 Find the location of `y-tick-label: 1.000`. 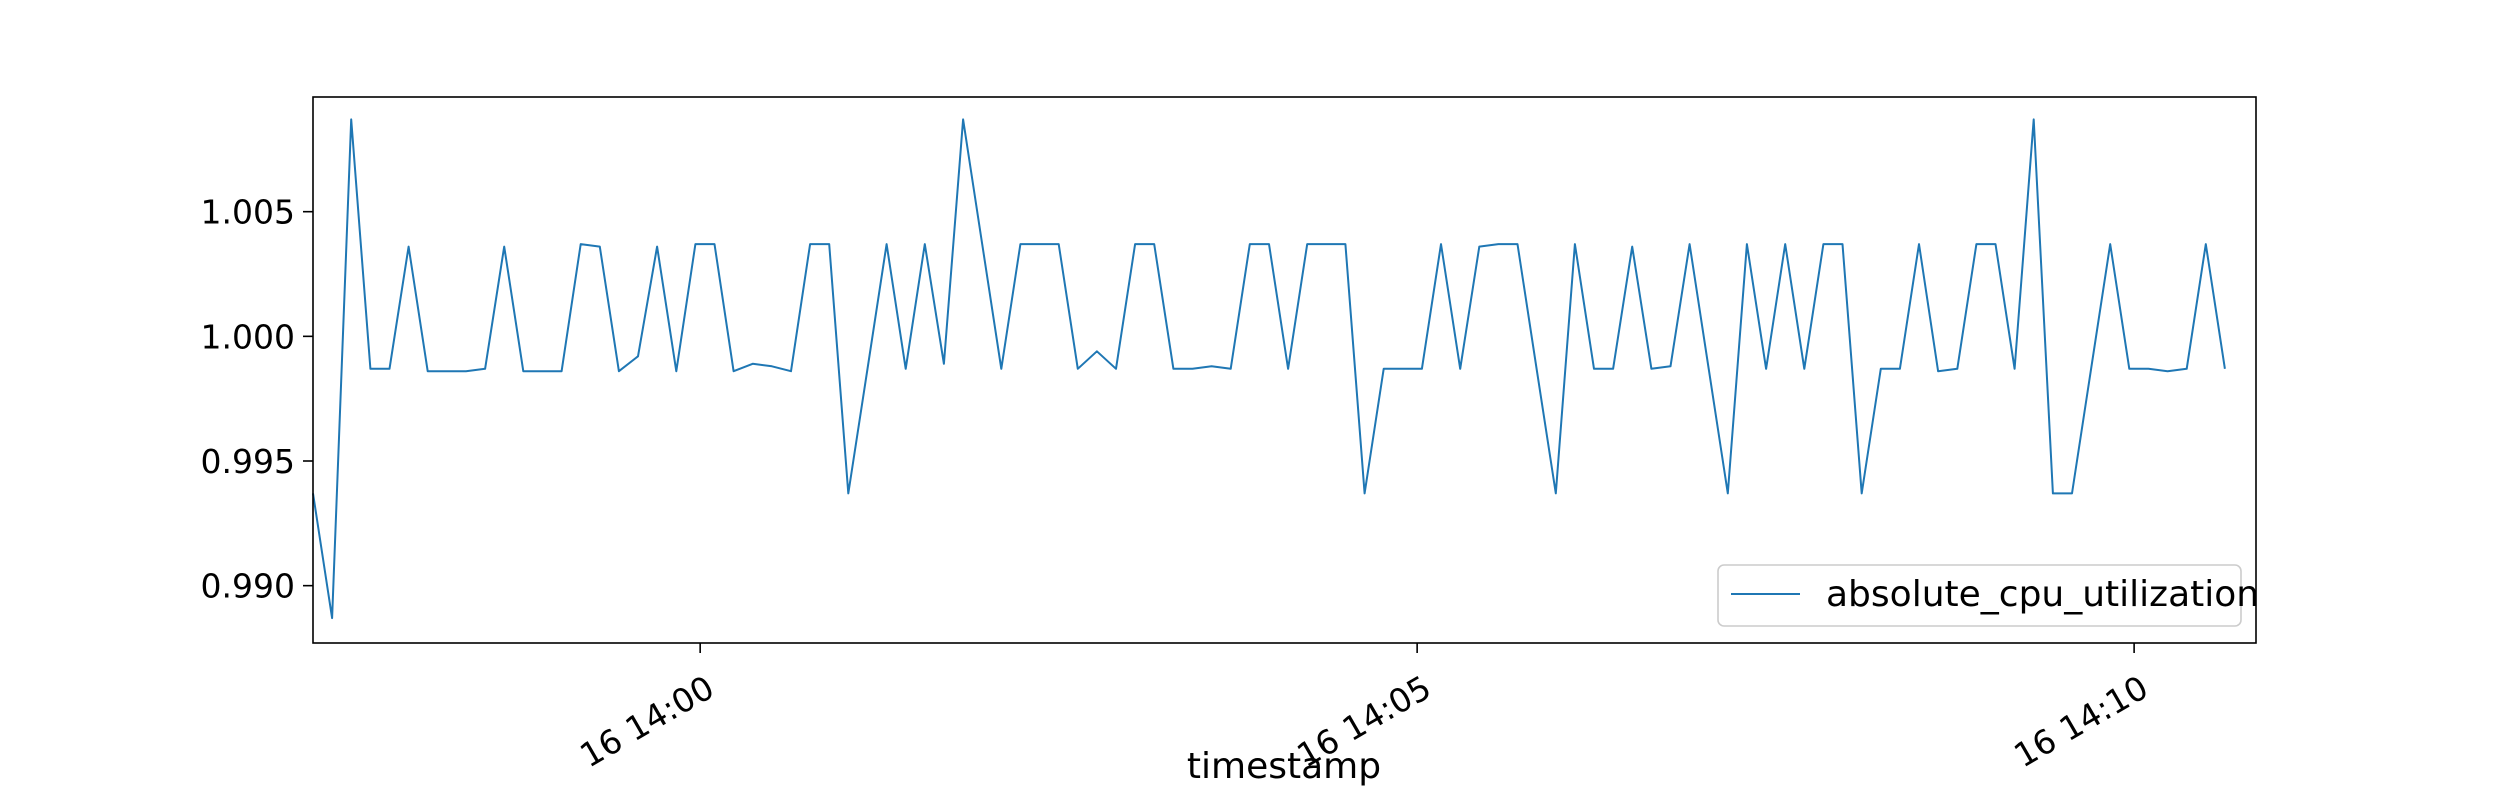

y-tick-label: 1.000 is located at coordinates (248, 336).